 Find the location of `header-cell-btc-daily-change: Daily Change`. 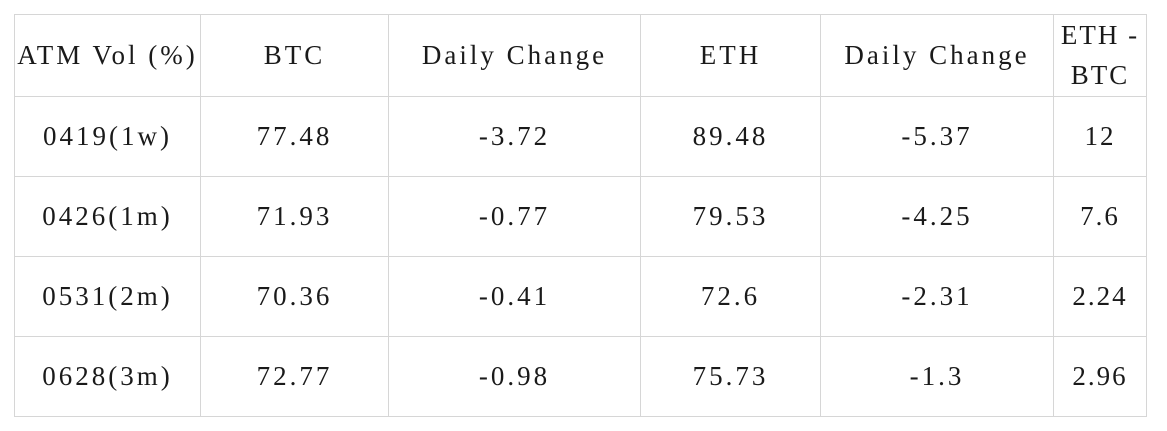

header-cell-btc-daily-change: Daily Change is located at coordinates (514, 55).